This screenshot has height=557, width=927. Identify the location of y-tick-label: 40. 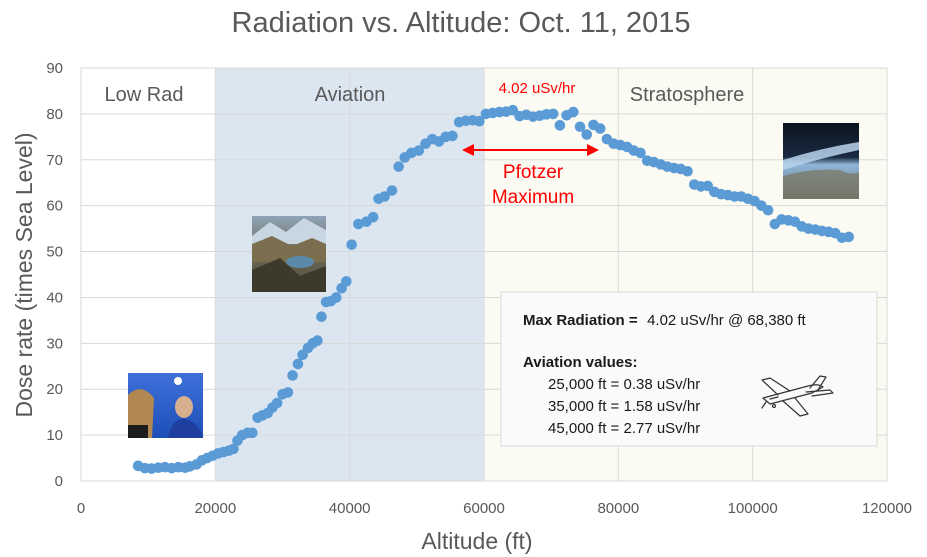
(54, 297).